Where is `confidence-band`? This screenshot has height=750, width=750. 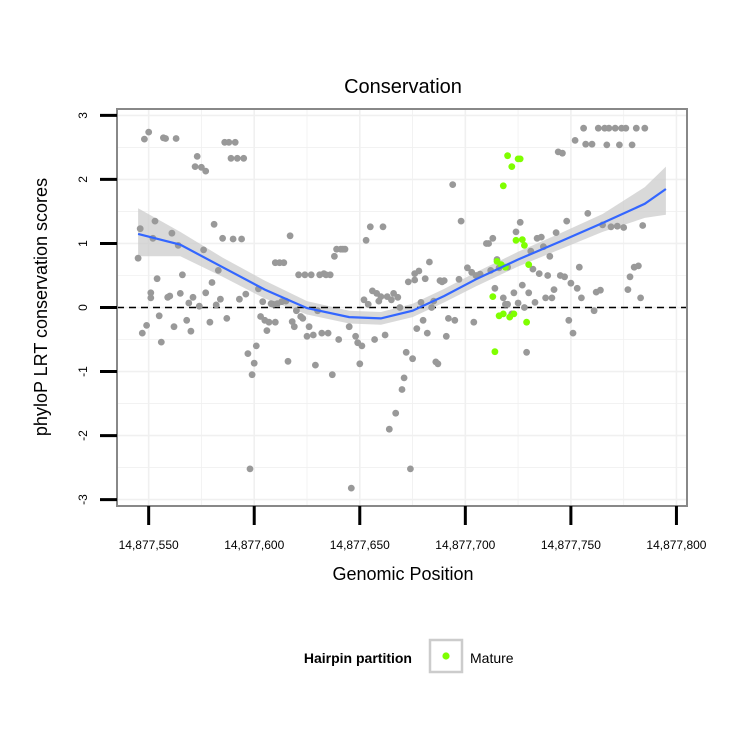
confidence-band is located at coordinates (402, 245).